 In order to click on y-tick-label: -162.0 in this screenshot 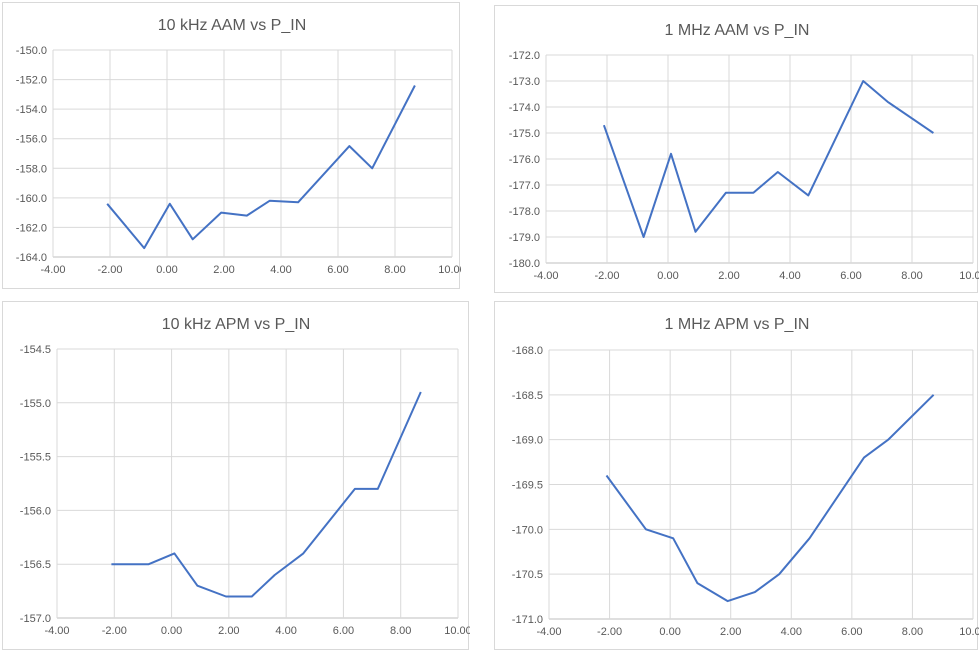, I will do `click(31, 228)`.